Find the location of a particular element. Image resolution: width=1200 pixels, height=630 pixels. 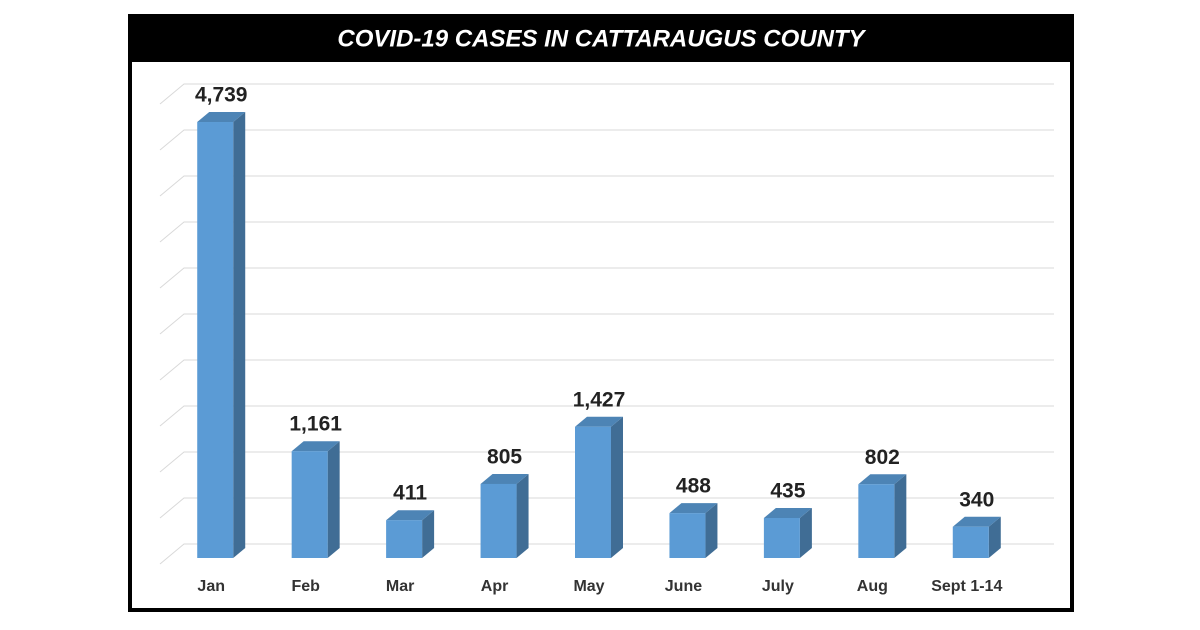

x-tick-label: Sept 1-14 is located at coordinates (966, 586).